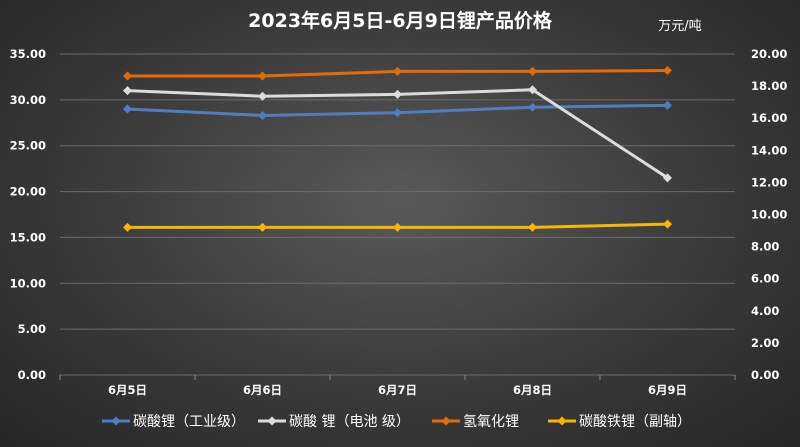  What do you see at coordinates (765, 311) in the screenshot?
I see `right-tick-label: 4.00` at bounding box center [765, 311].